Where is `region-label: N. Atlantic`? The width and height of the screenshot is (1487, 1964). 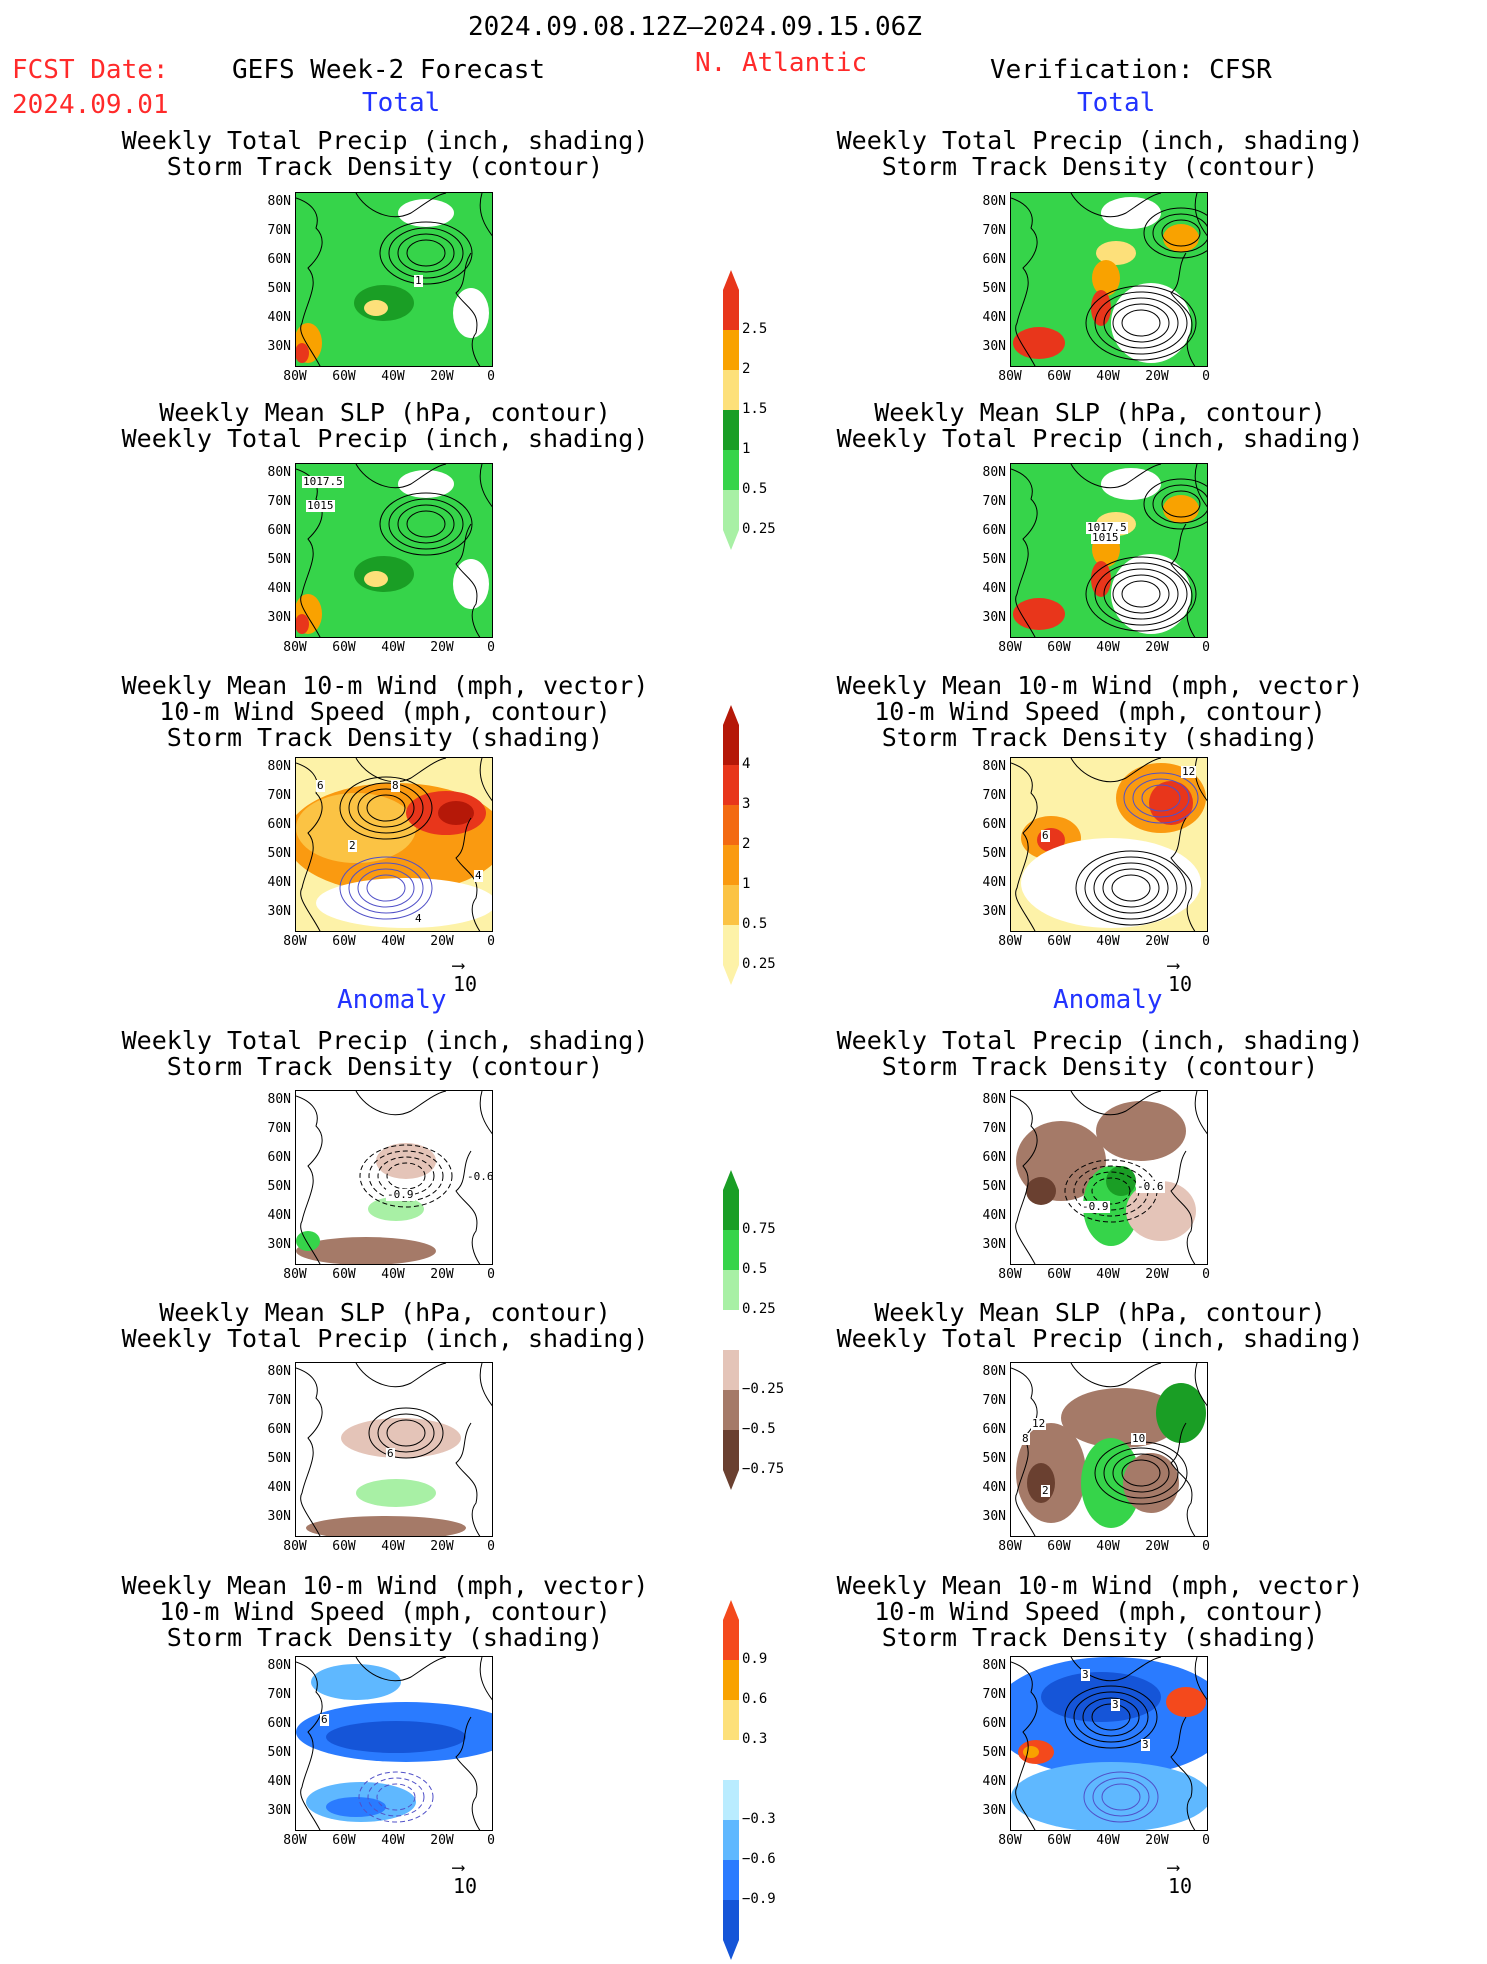 region-label: N. Atlantic is located at coordinates (781, 63).